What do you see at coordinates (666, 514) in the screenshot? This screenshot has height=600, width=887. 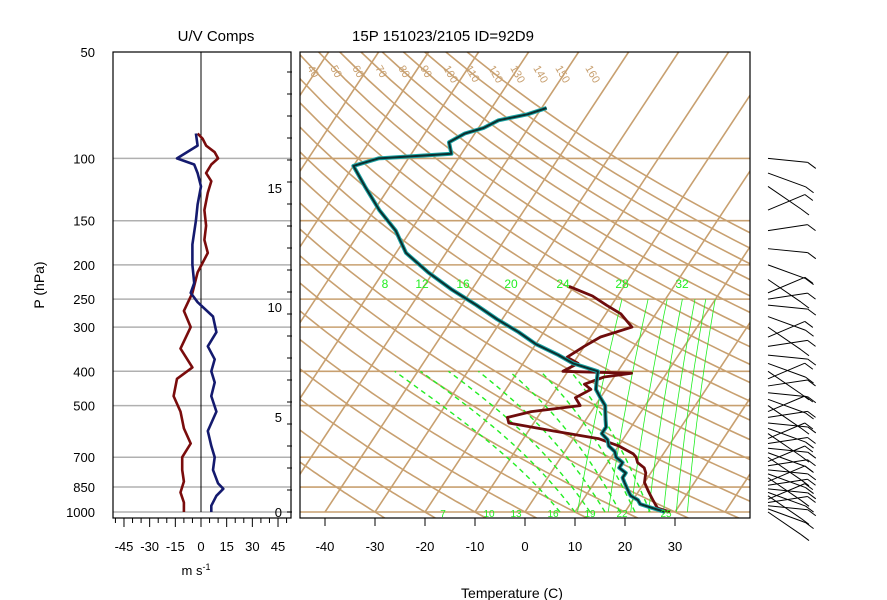 I see `moist-adiabat-label: 25` at bounding box center [666, 514].